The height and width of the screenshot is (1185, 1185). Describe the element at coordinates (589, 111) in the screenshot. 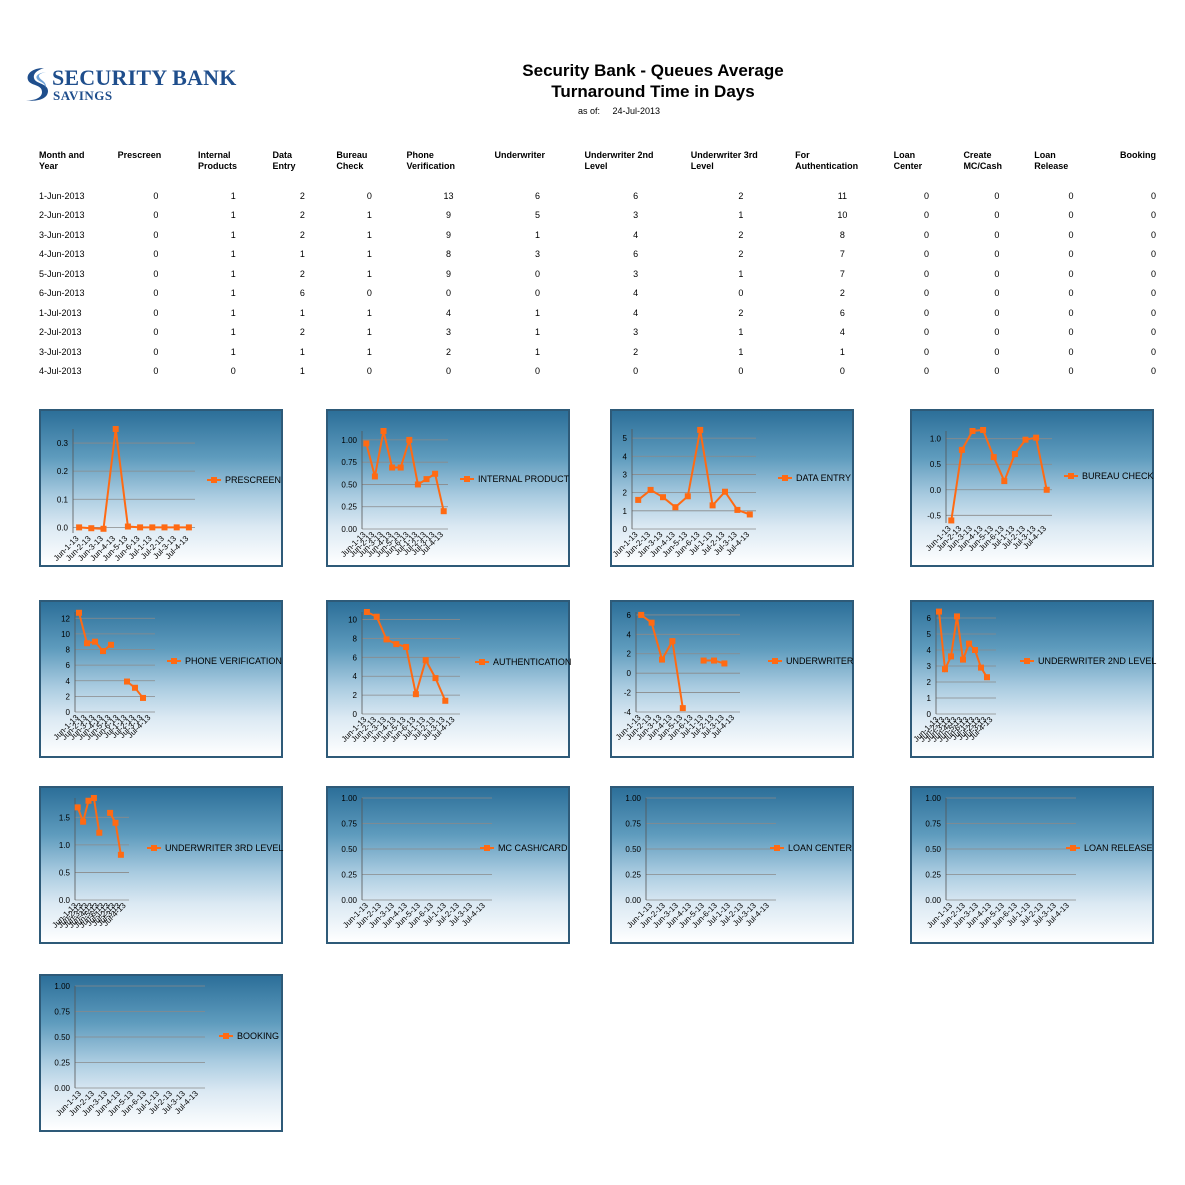

I see `as-of-label: as of:` at that location.